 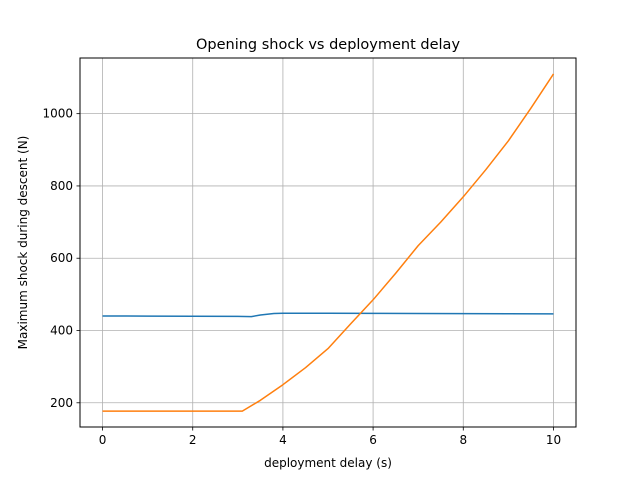 What do you see at coordinates (328, 45) in the screenshot?
I see `chart-title: Opening shock vs deployment delay` at bounding box center [328, 45].